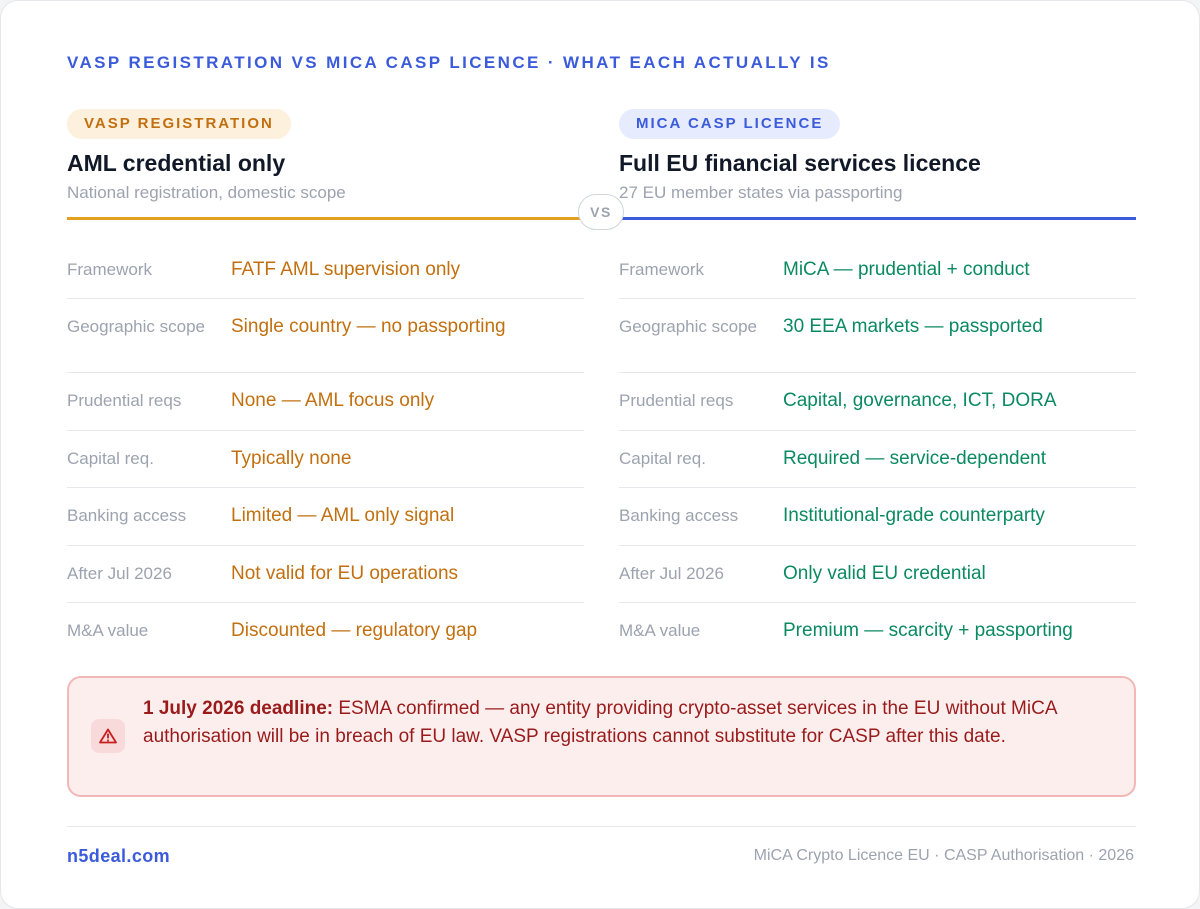 The image size is (1200, 909). Describe the element at coordinates (179, 124) in the screenshot. I see `vasp-pill: VASP REGISTRATION` at that location.